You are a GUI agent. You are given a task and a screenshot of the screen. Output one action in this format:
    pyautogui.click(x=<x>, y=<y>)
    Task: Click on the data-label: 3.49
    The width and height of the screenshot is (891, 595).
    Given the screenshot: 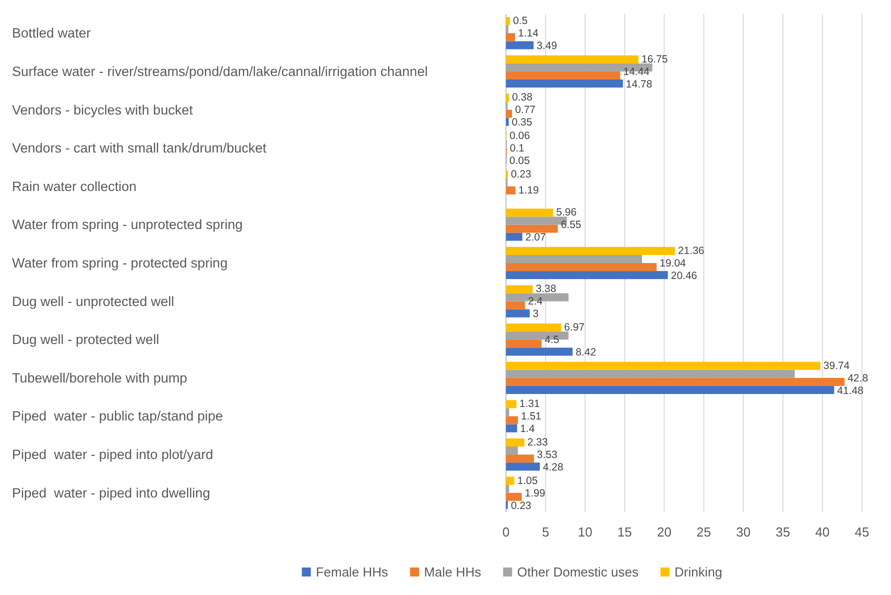 What is the action you would take?
    pyautogui.click(x=547, y=46)
    